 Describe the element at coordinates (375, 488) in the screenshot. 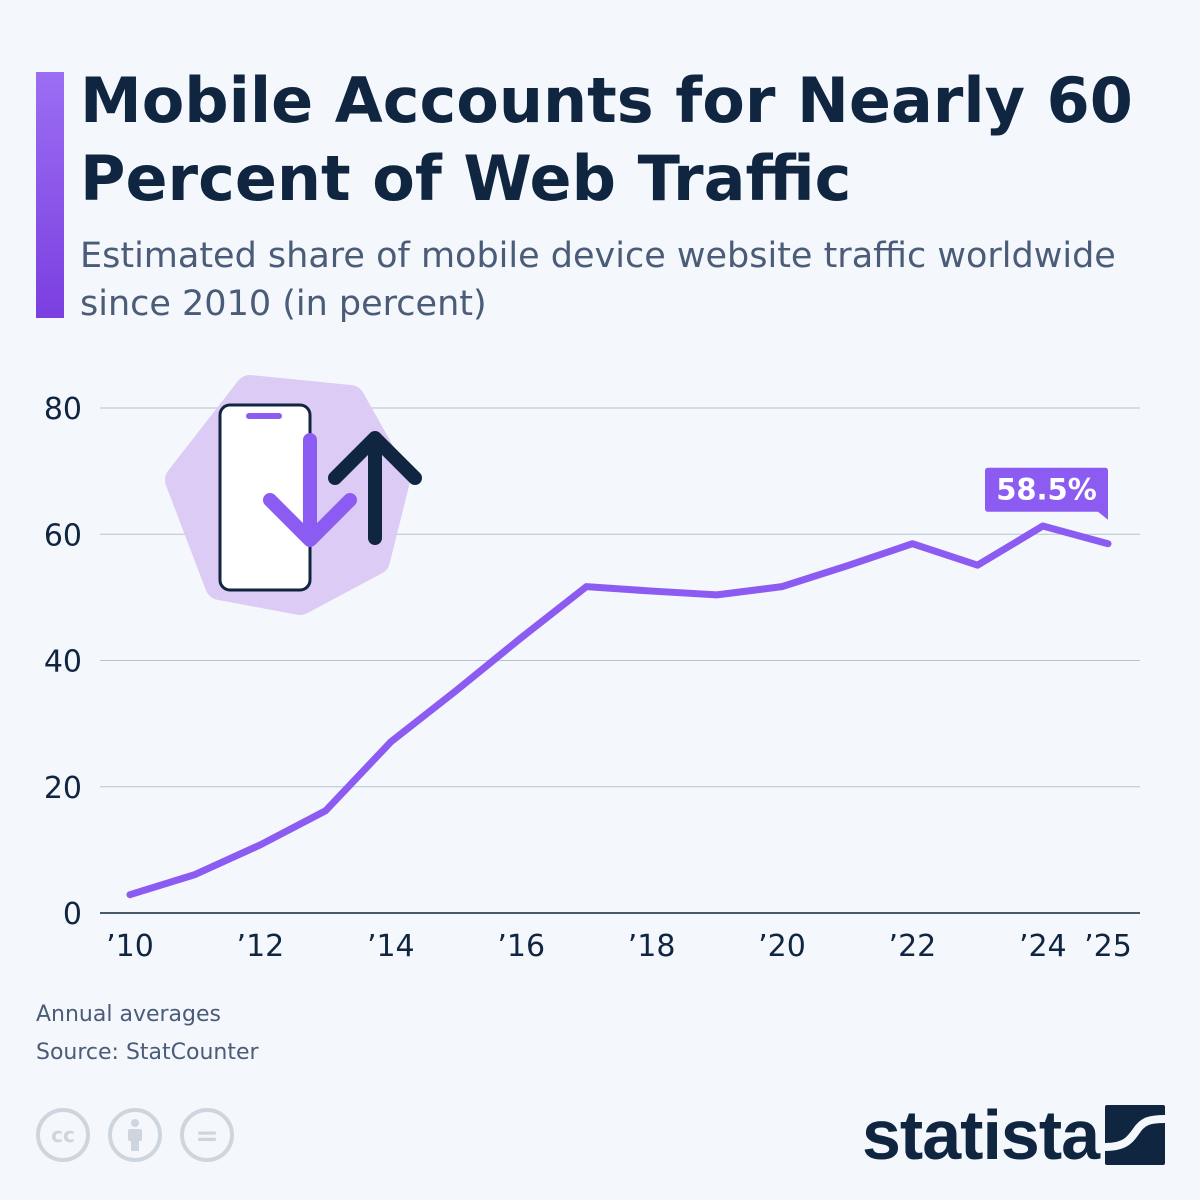

I see `arrow-up-icon` at that location.